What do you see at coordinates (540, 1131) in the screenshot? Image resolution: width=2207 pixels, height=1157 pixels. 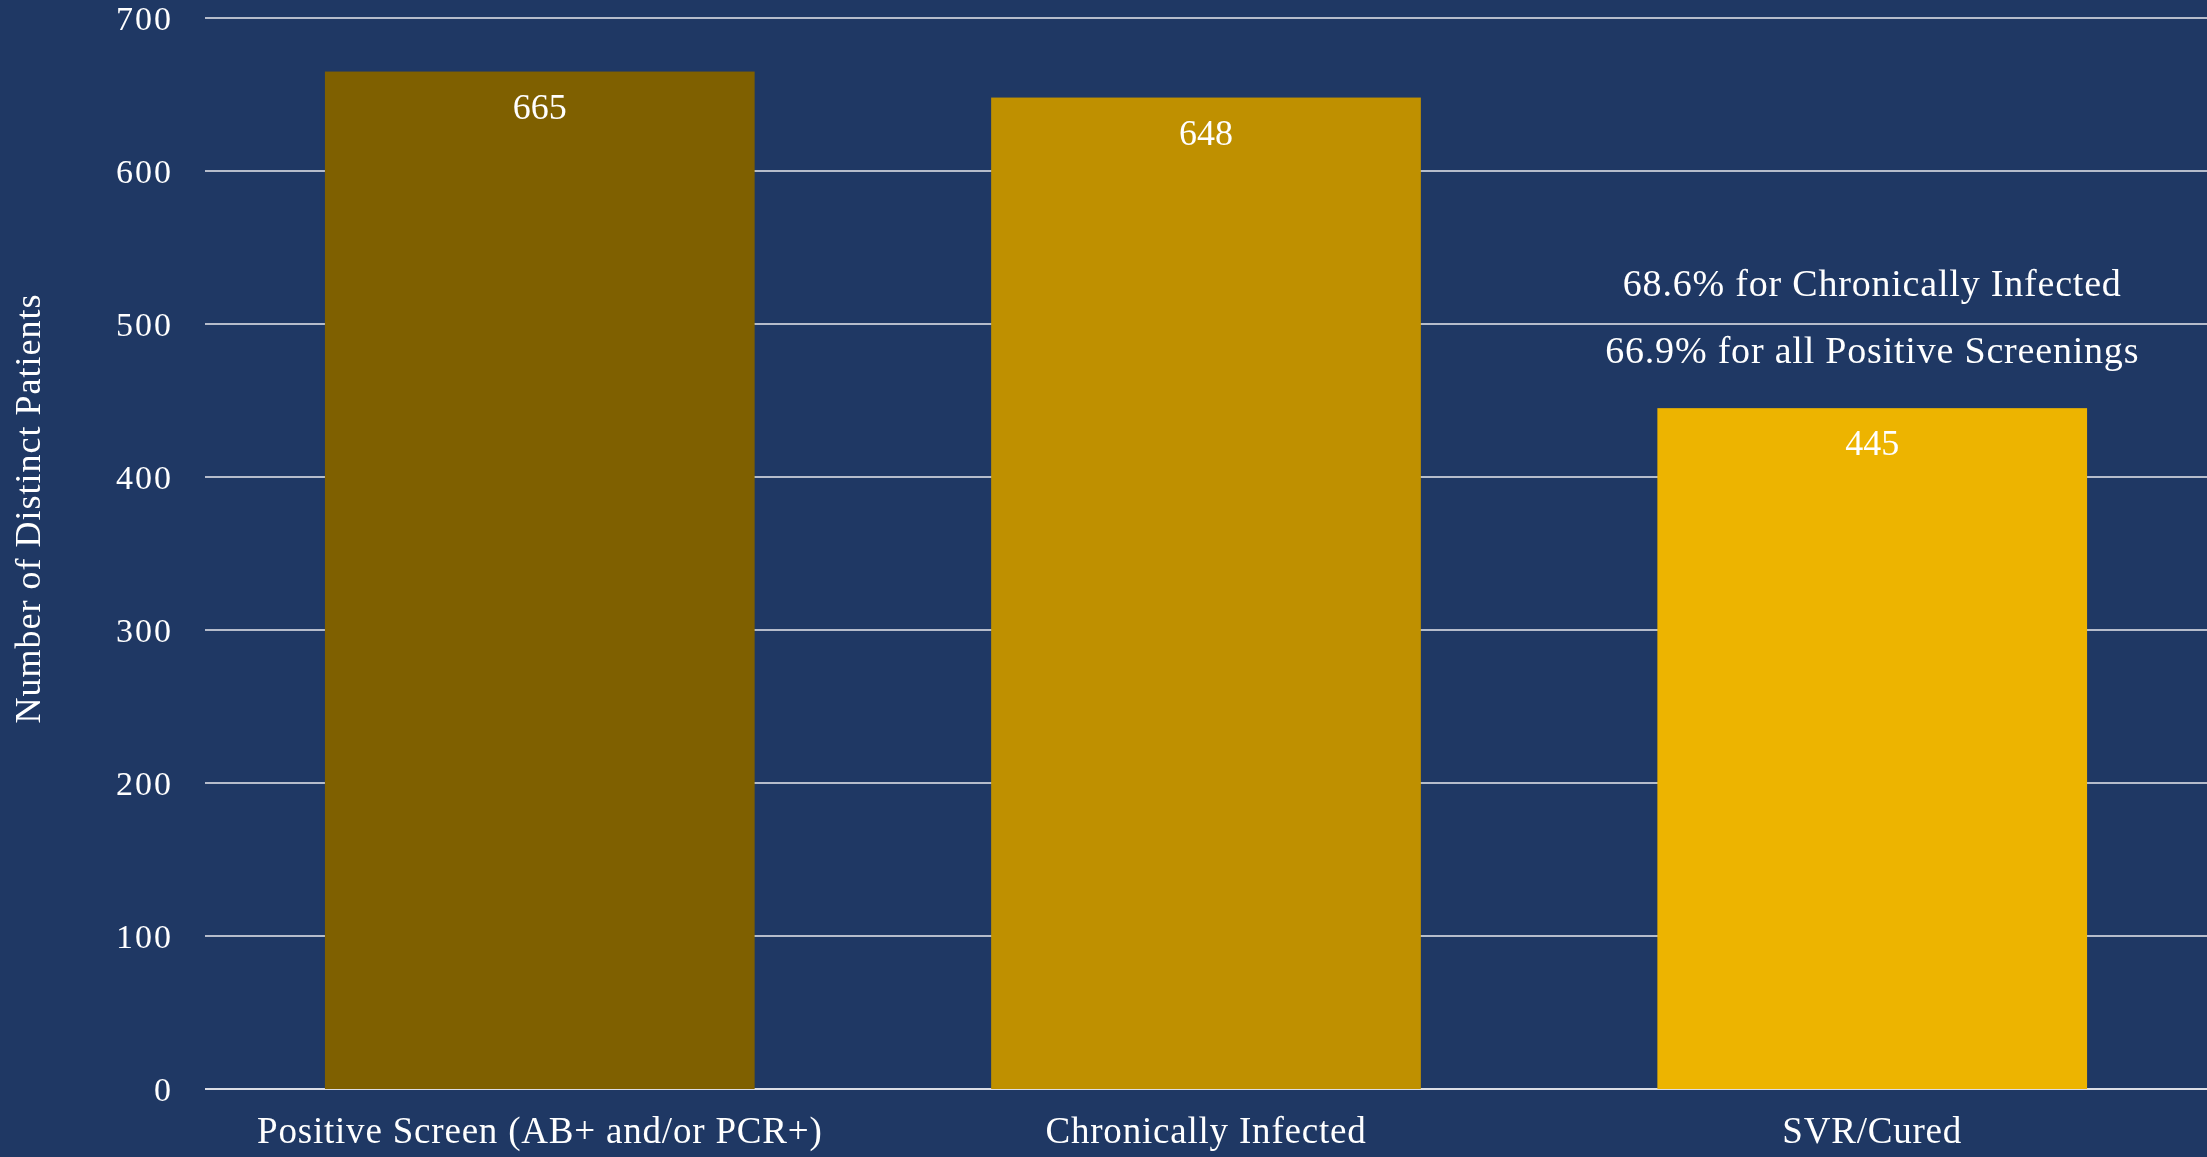 I see `x-tick-label: Positive Screen (AB+ and/or PCR+)` at bounding box center [540, 1131].